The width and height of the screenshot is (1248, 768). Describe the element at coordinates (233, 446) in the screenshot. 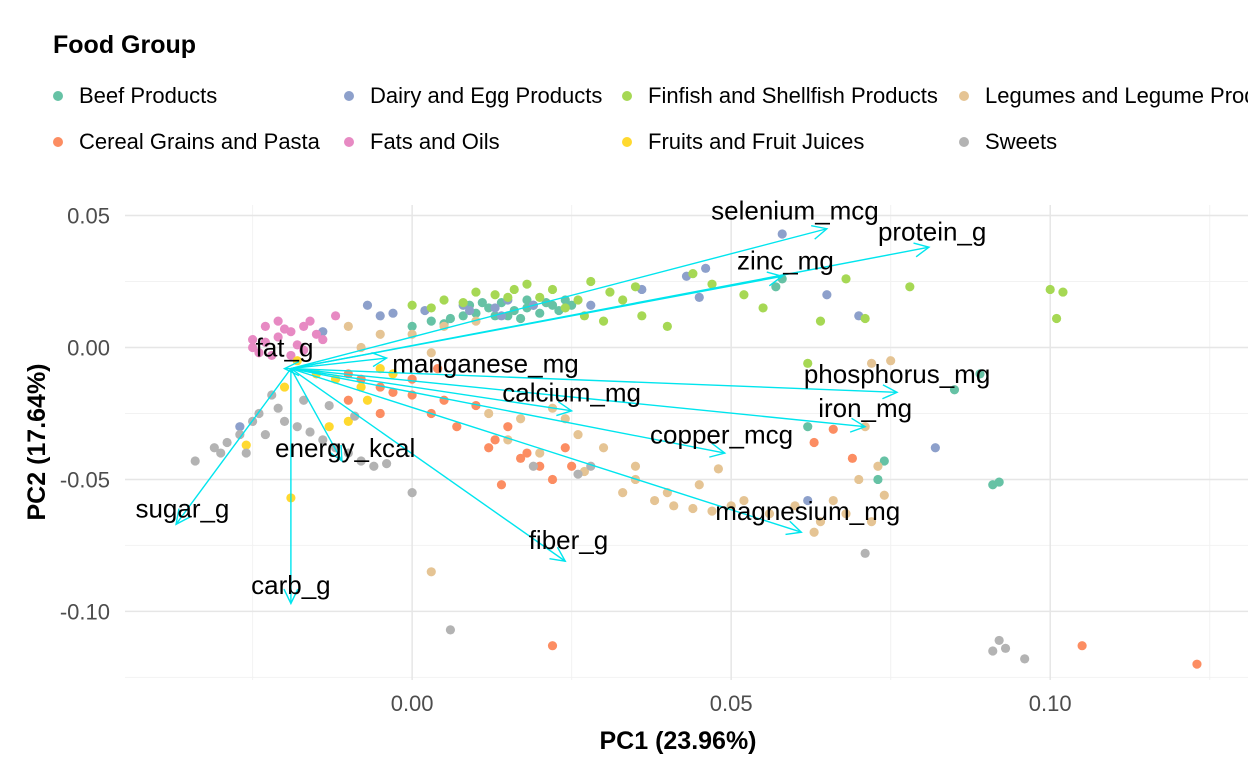

I see `arrow-sugar_g` at that location.